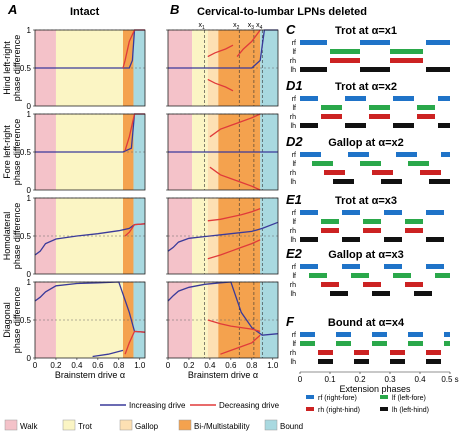 Image resolution: width=474 pixels, height=438 pixels. Describe the element at coordinates (420, 379) in the screenshot. I see `phase-tick-label: 0.4` at that location.